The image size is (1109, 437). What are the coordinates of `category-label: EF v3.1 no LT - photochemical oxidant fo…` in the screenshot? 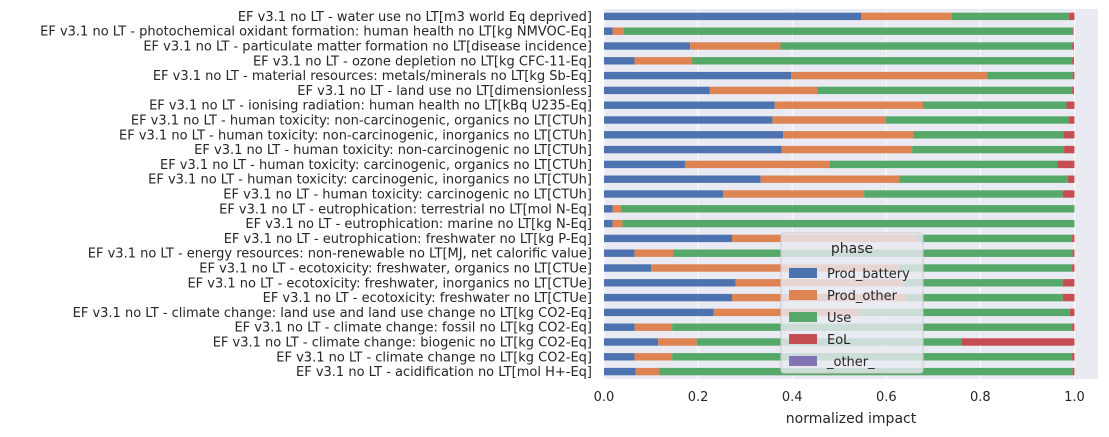 It's located at (316, 32).